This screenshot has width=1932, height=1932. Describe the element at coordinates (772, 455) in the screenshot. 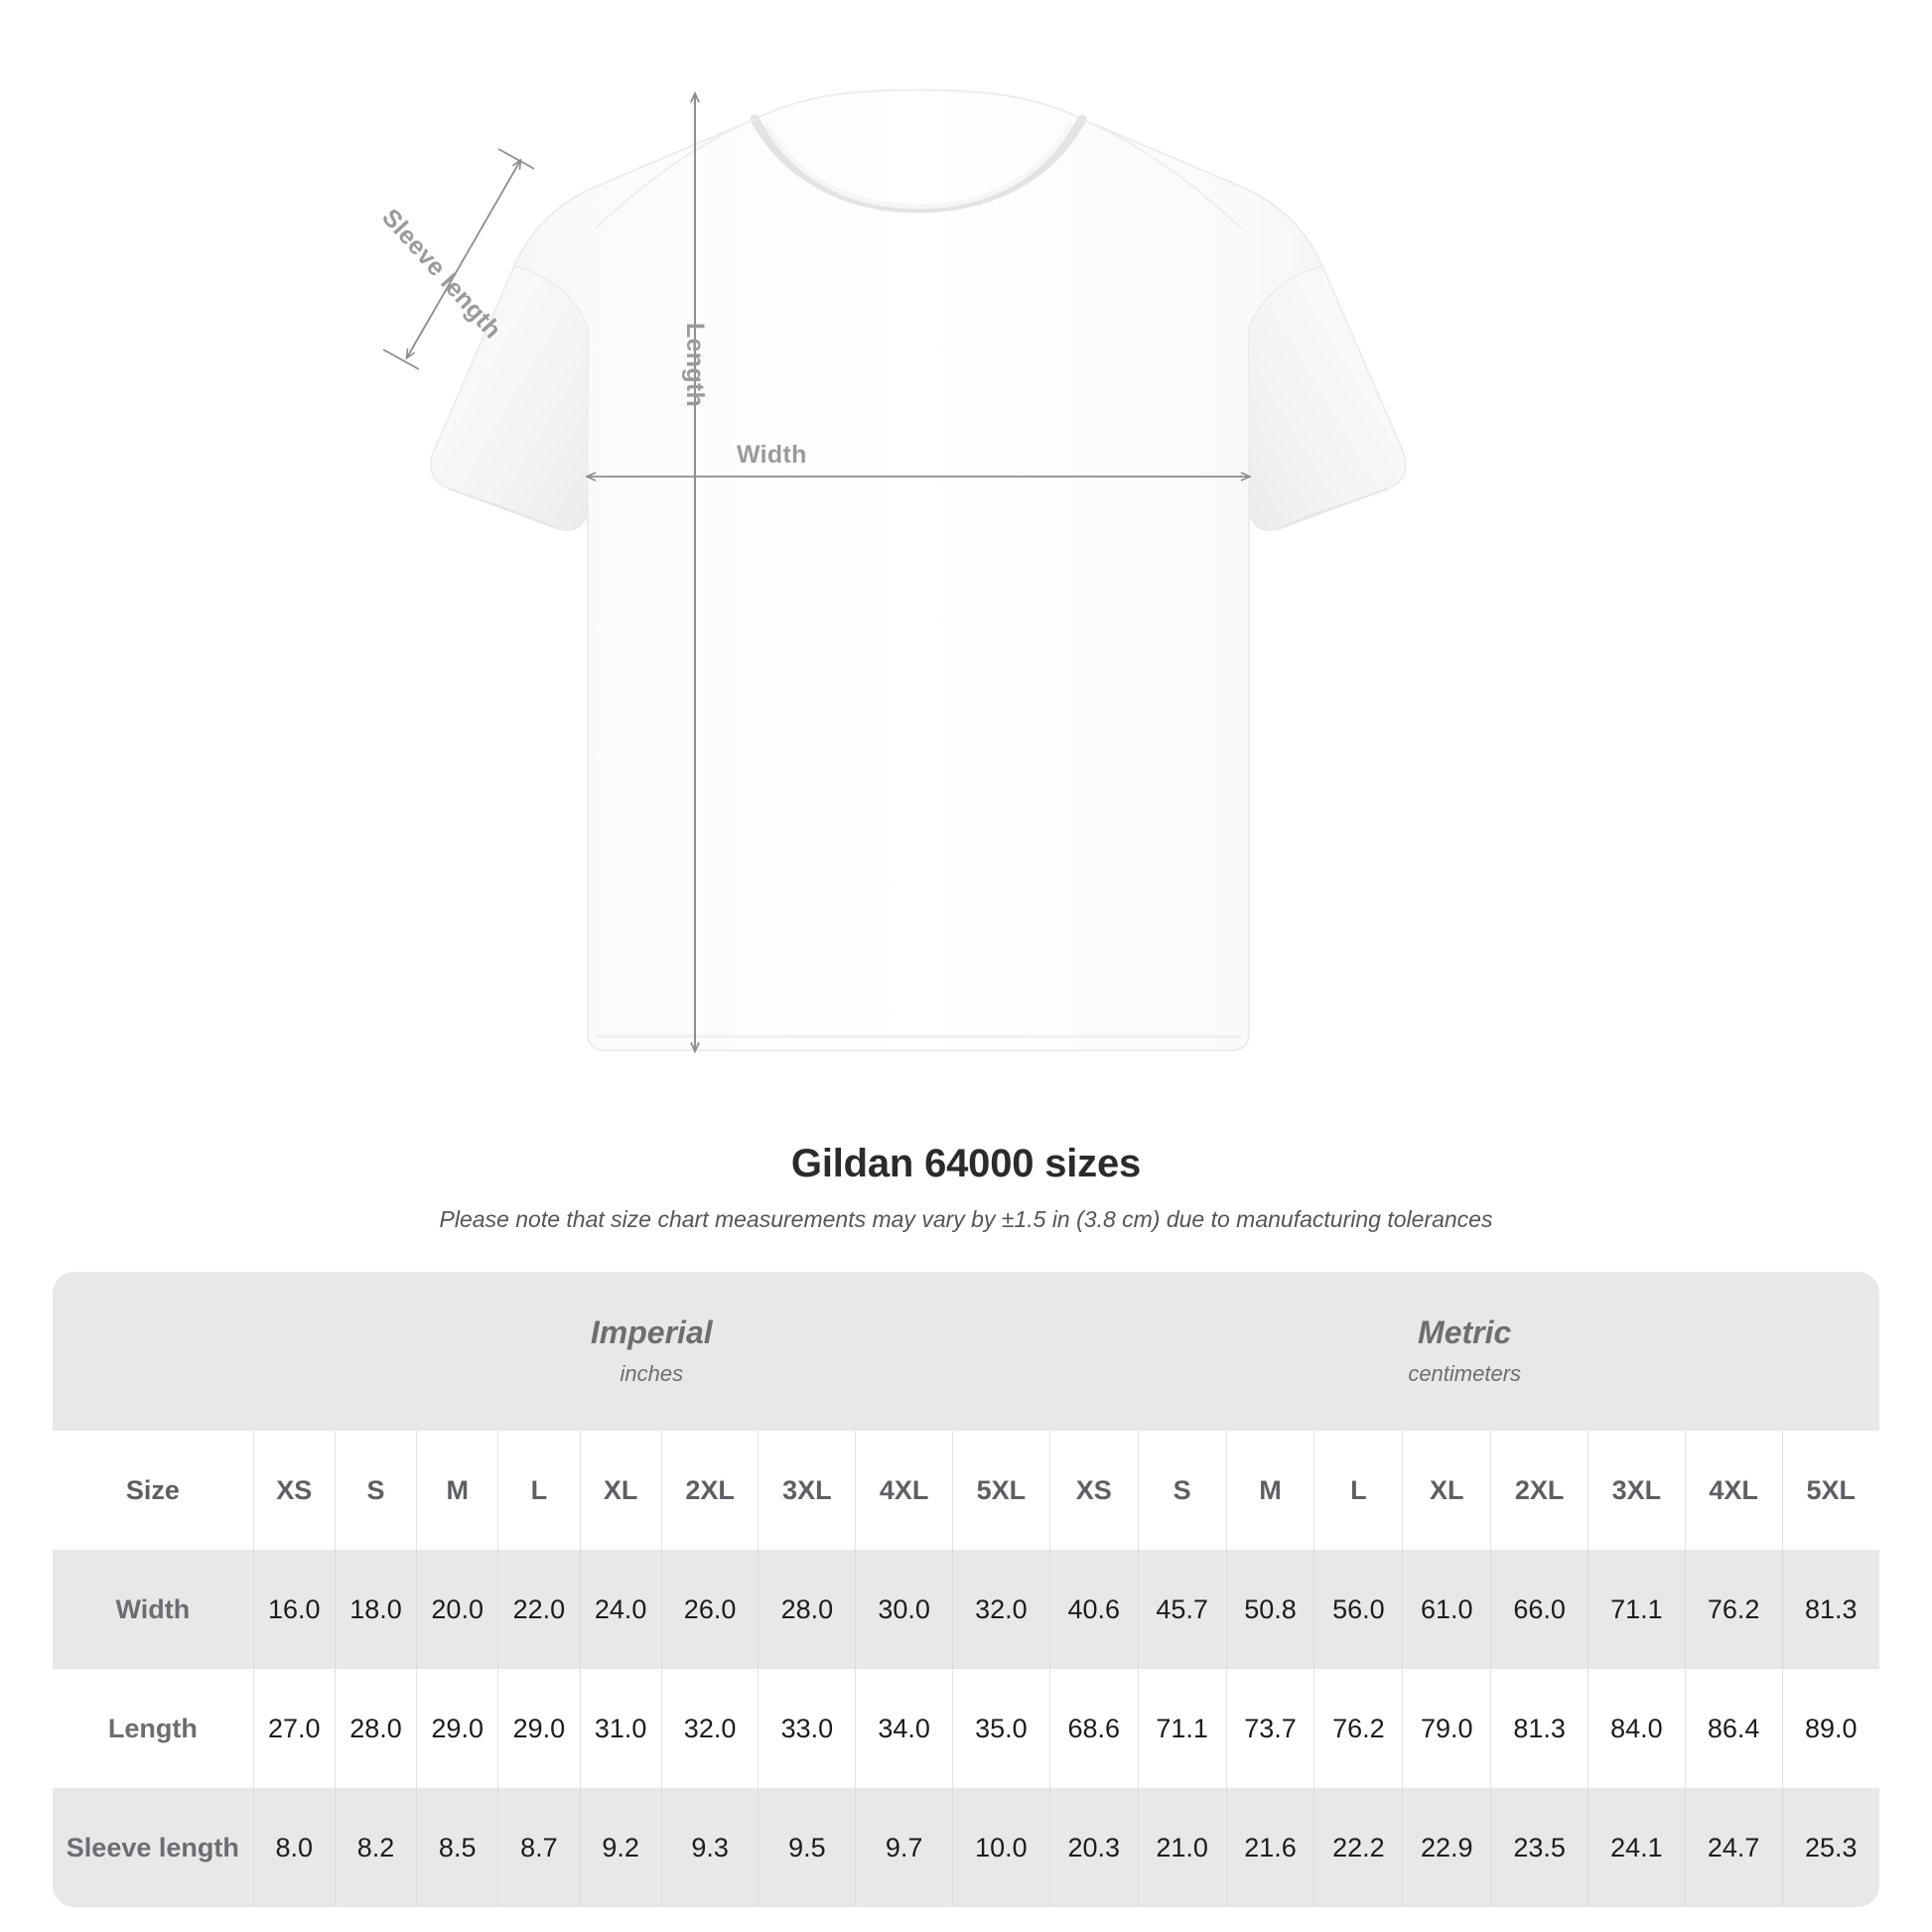

I see `width-label: Width` at that location.